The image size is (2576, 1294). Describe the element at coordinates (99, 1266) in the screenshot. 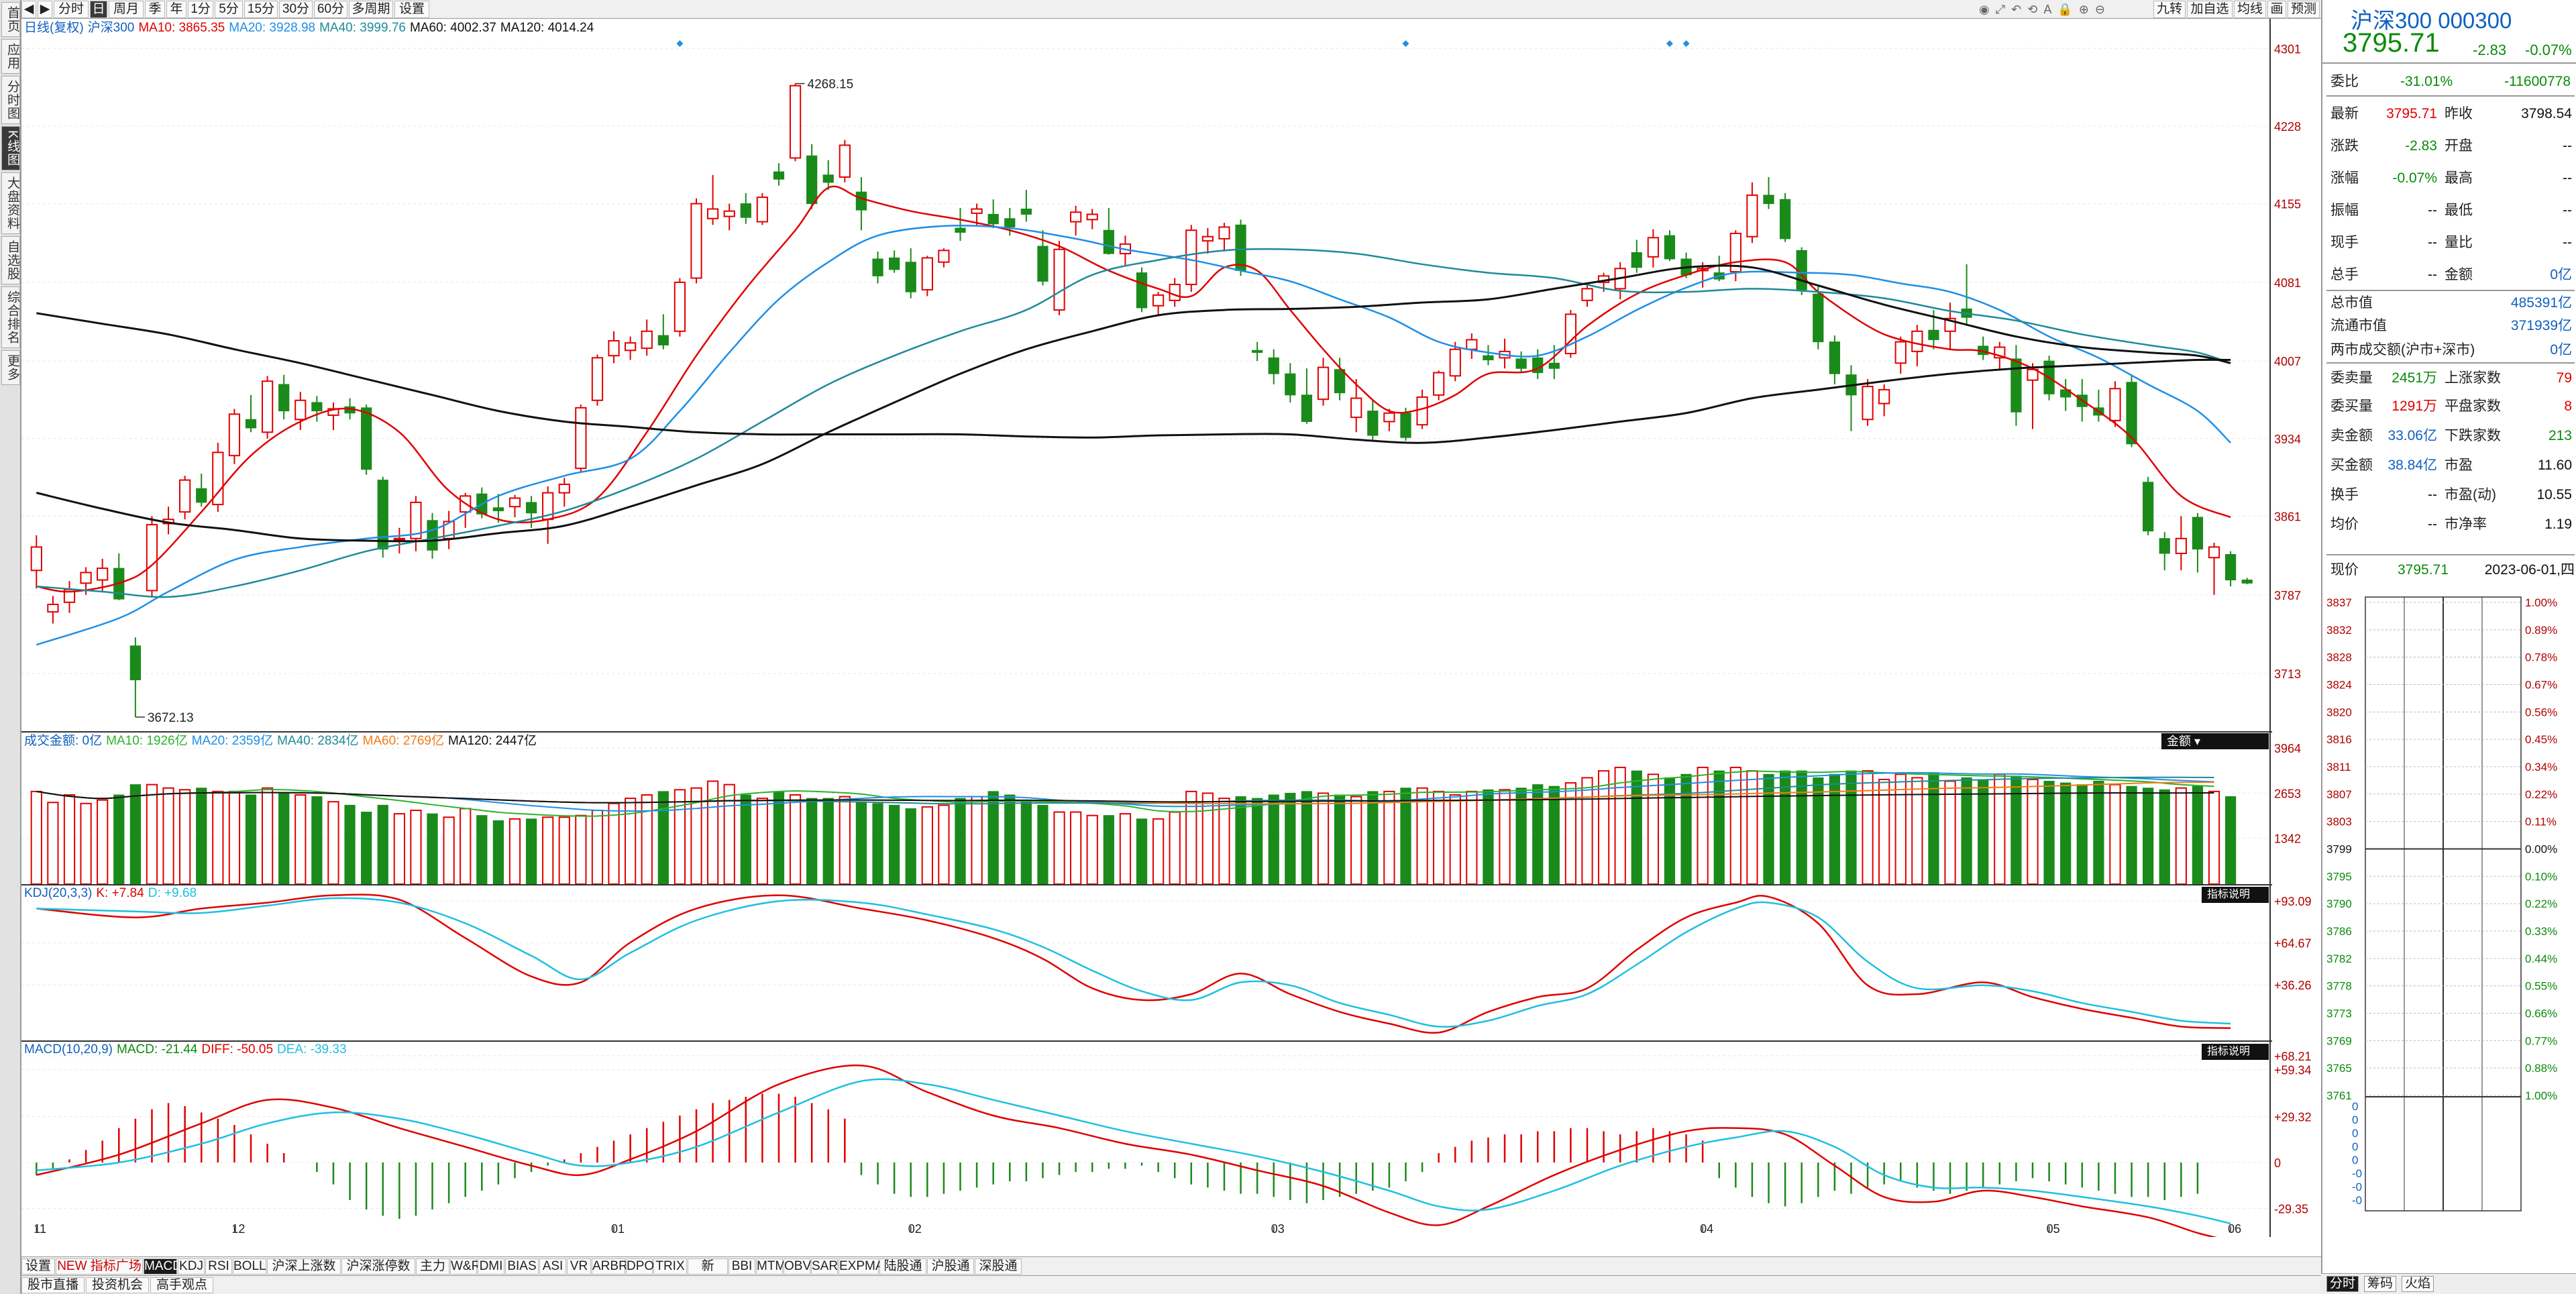

I see `indicator-tab-1: NEW 指标广场` at that location.